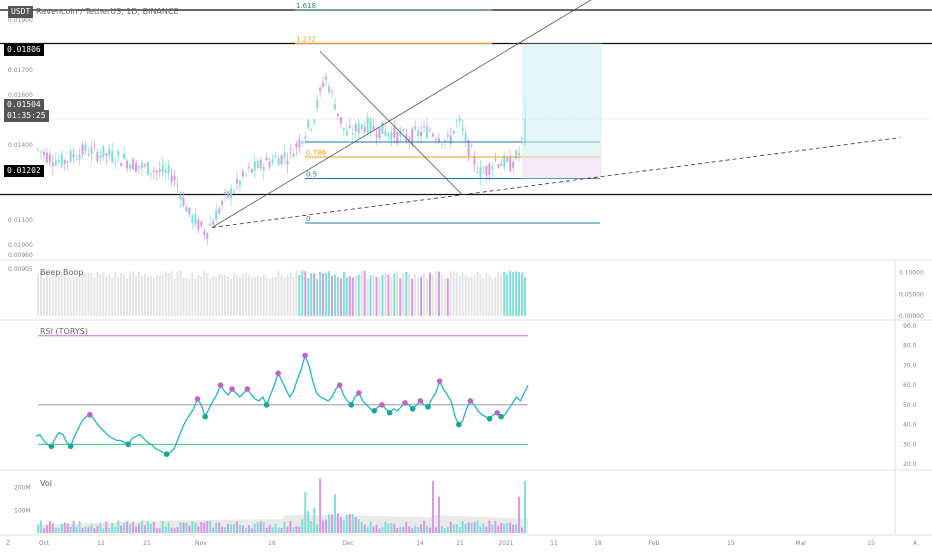 The width and height of the screenshot is (932, 554). Describe the element at coordinates (911, 316) in the screenshot. I see `beep-axis-tick: 0.00000` at that location.